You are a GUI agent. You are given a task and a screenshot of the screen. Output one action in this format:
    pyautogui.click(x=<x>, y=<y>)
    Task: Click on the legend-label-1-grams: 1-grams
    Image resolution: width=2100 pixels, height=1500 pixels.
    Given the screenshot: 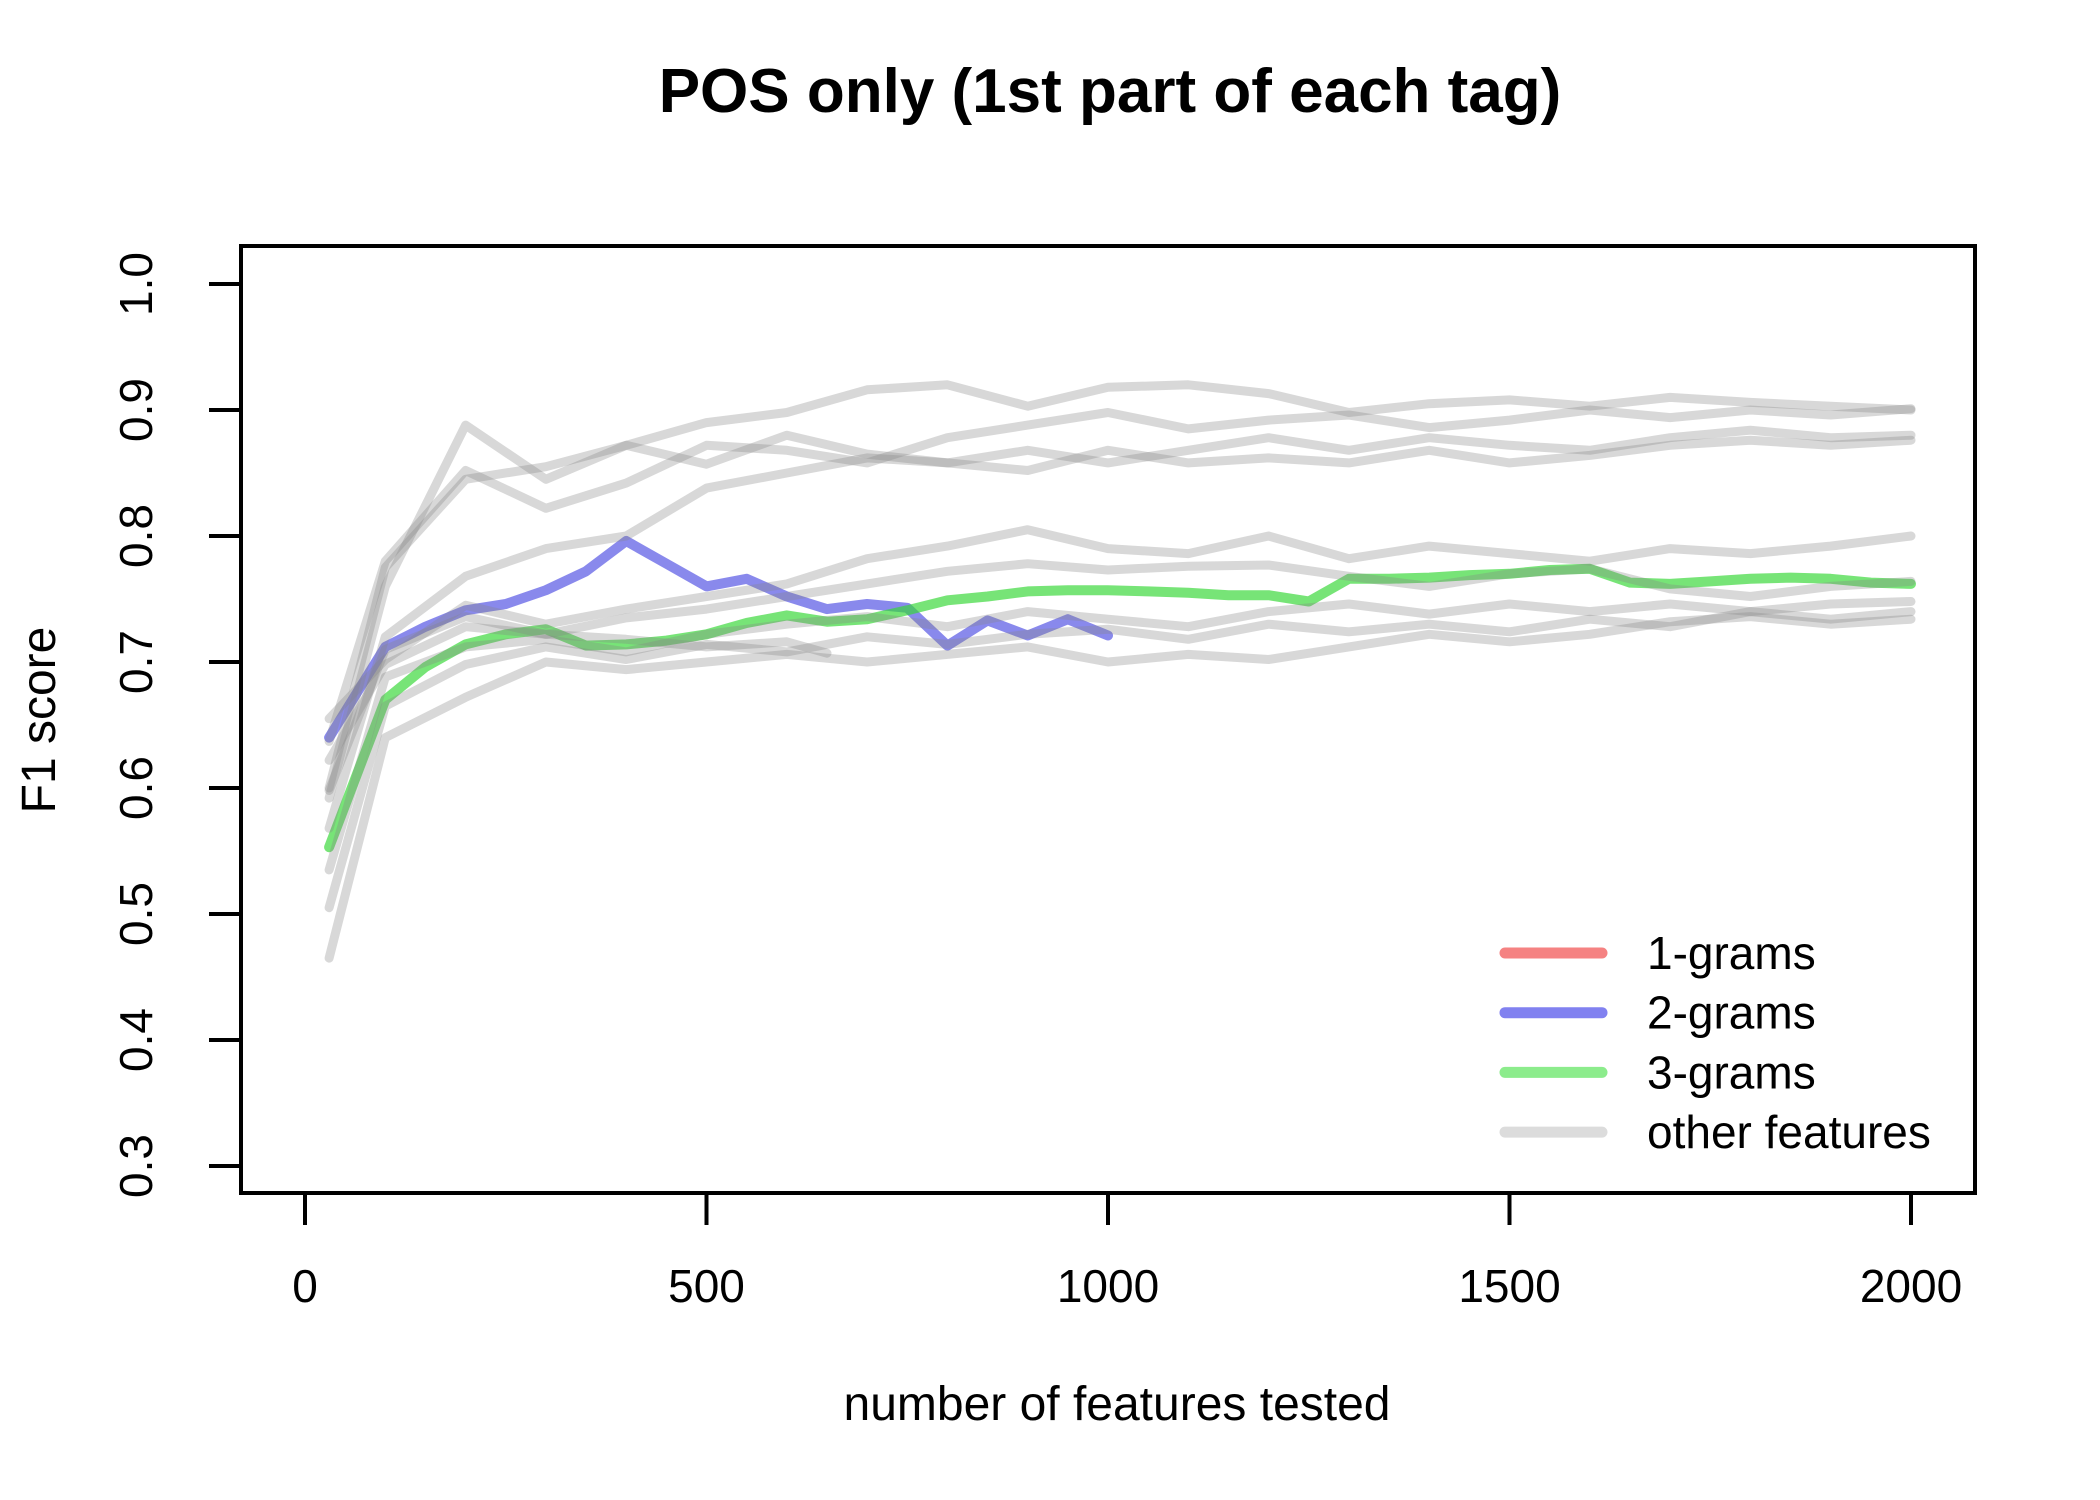 What is the action you would take?
    pyautogui.click(x=1731, y=953)
    